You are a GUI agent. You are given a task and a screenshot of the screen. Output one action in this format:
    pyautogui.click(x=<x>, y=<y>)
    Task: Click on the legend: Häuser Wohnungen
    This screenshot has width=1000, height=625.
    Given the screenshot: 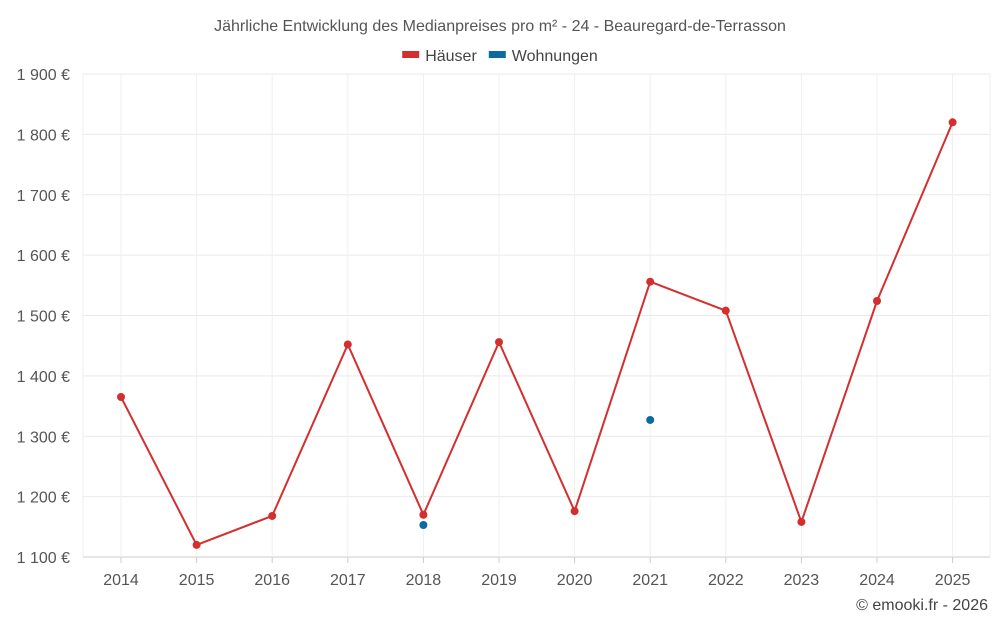 What is the action you would take?
    pyautogui.click(x=500, y=56)
    